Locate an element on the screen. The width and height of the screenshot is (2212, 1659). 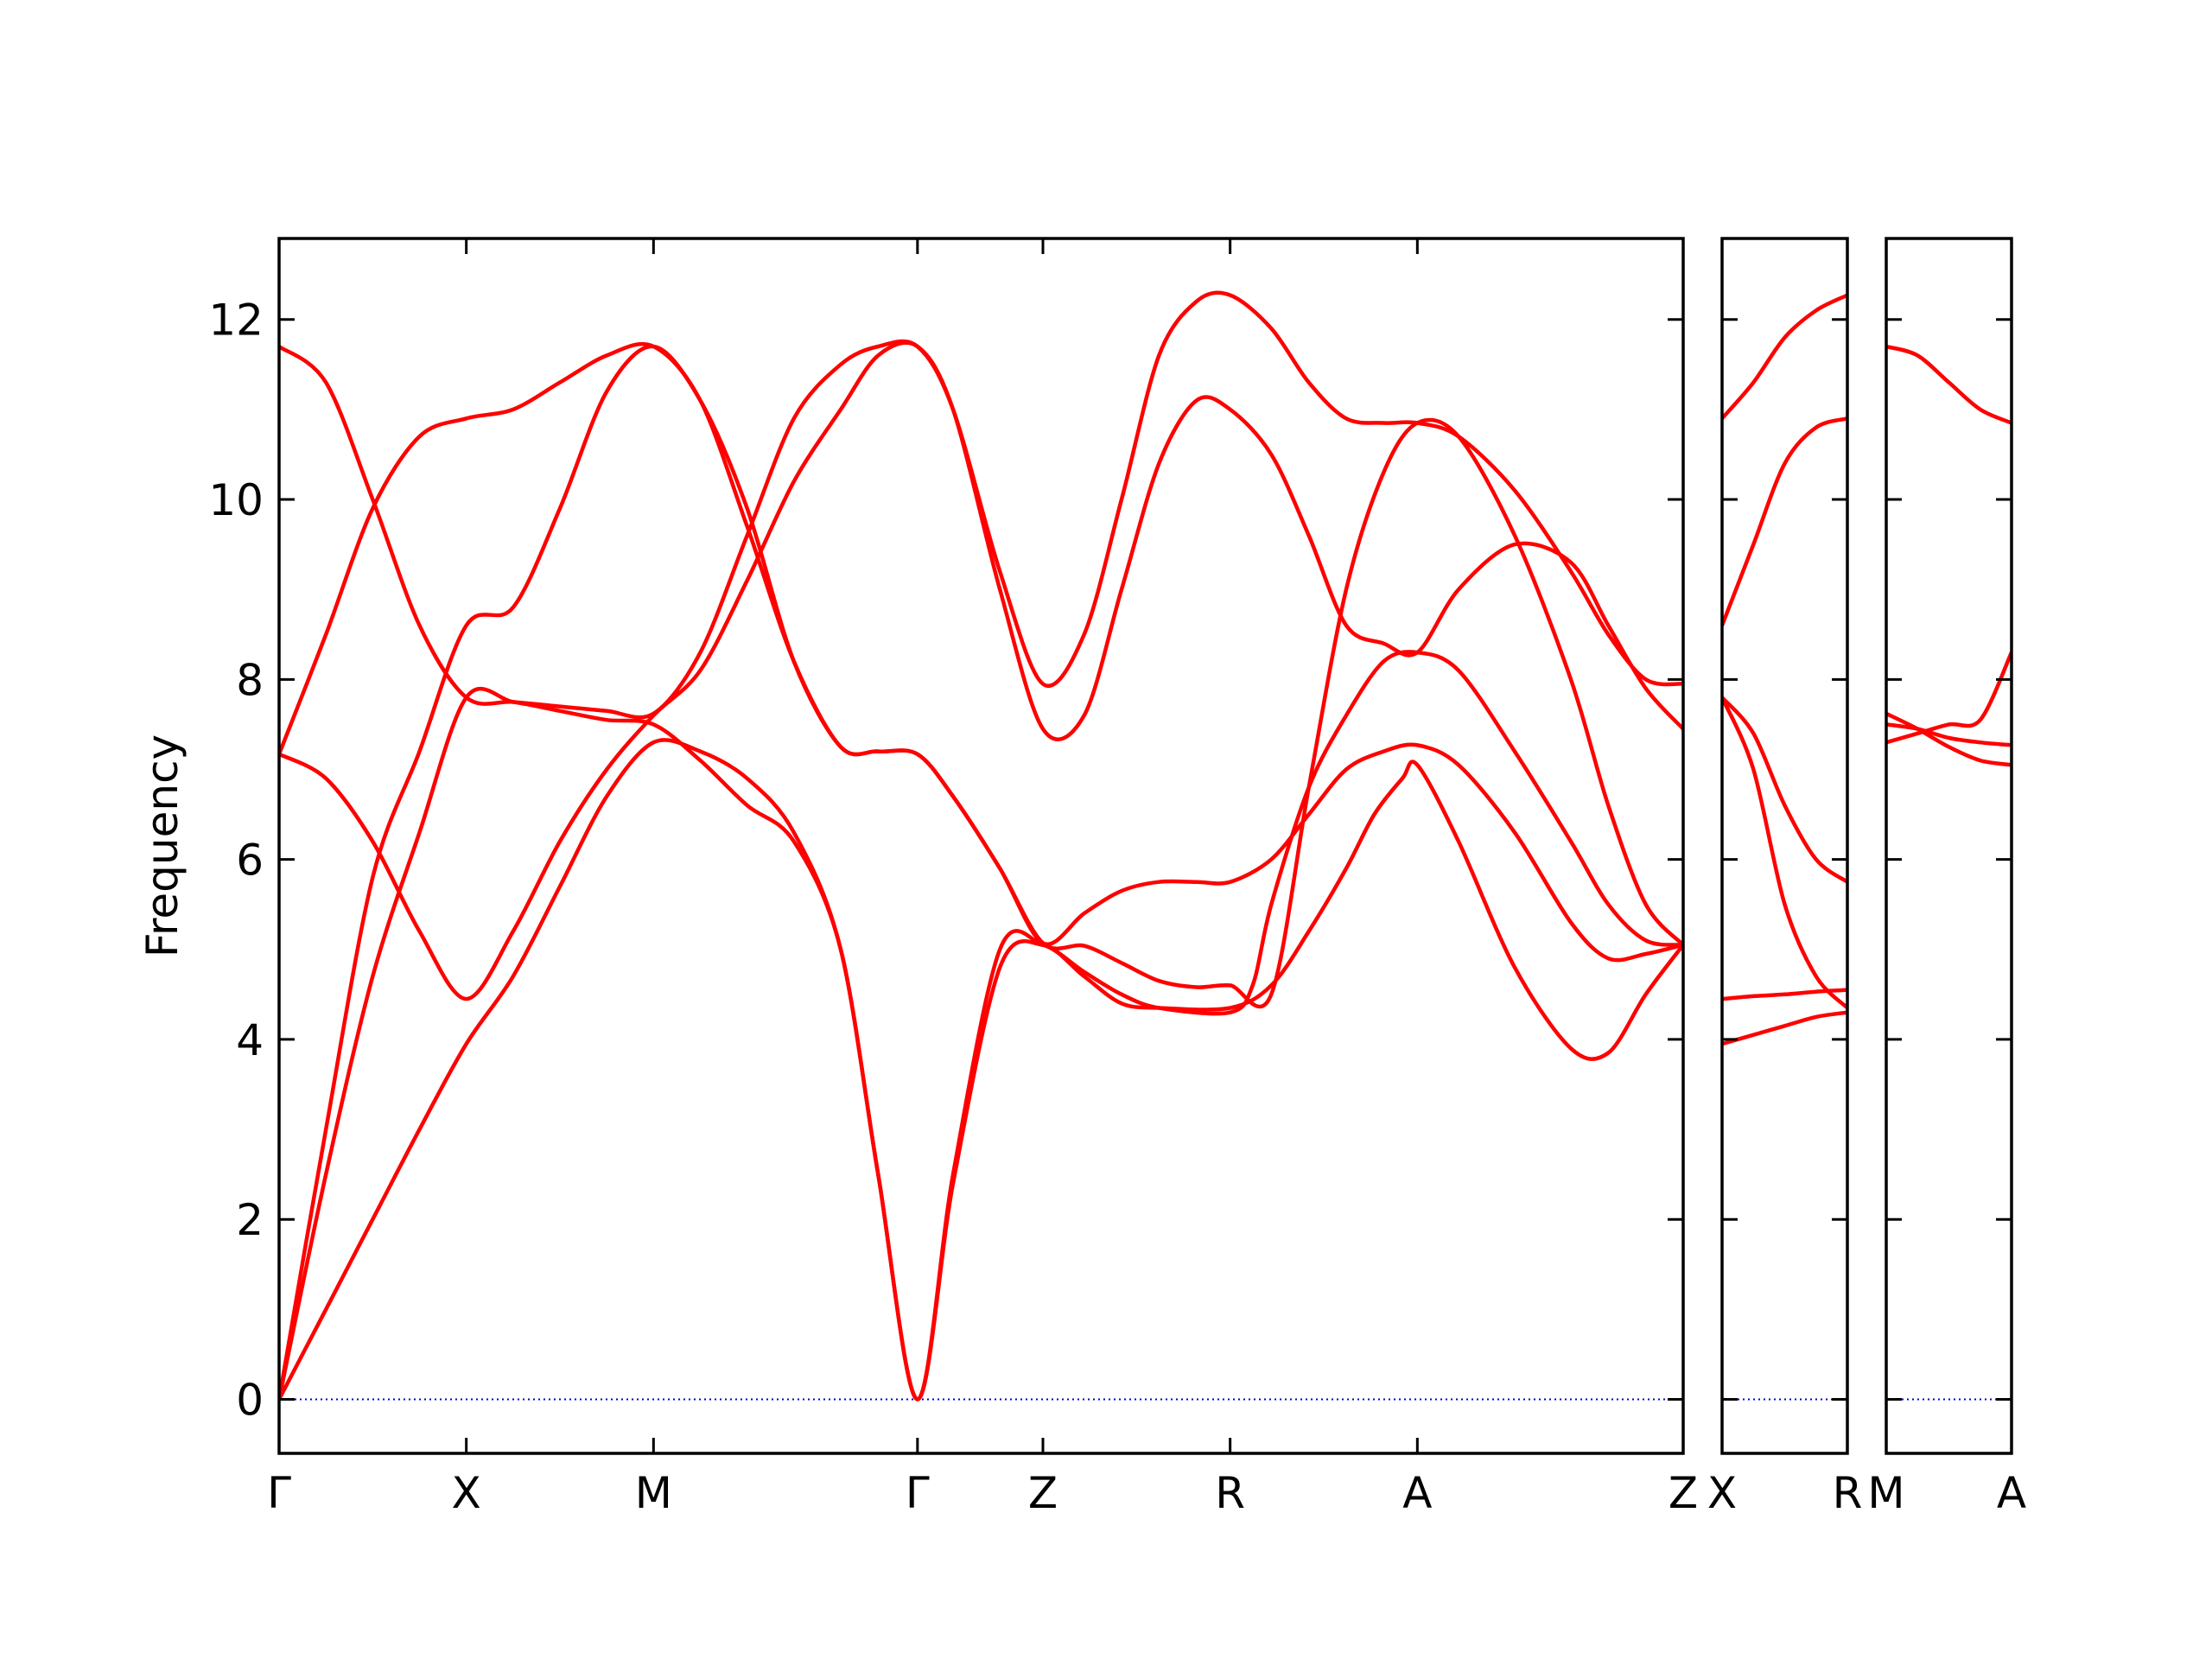
y-tick-label: 6 is located at coordinates (250, 861).